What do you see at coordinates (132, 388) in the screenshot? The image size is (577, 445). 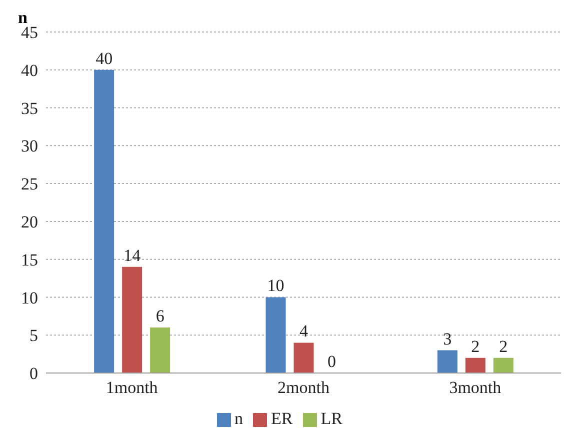 I see `x-tick-label: 1month` at bounding box center [132, 388].